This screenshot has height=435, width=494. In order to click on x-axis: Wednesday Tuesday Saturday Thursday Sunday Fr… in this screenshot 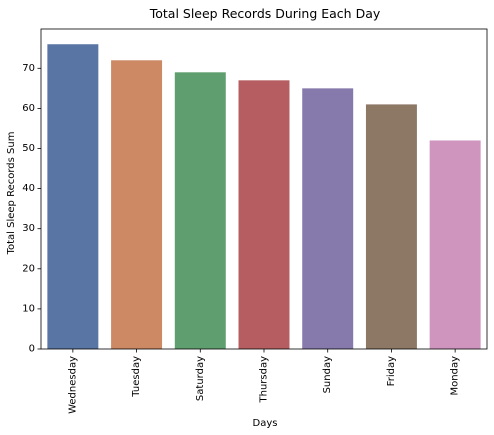, I will do `click(264, 381)`.